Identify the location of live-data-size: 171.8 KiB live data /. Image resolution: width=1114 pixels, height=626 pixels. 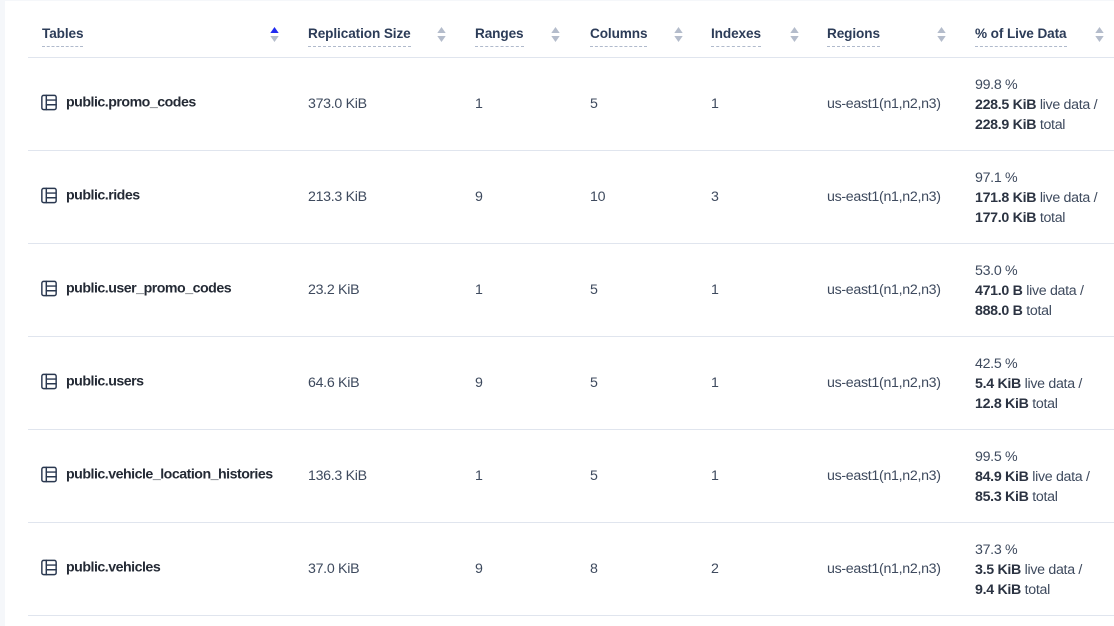
(1036, 198).